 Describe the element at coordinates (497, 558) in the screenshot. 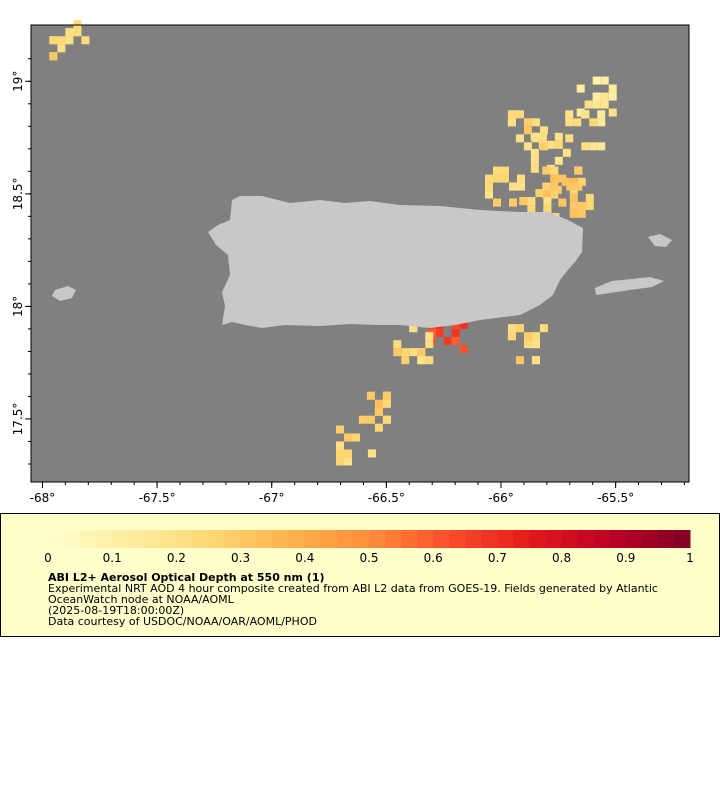

I see `colorbar-tick-label: 0.7` at that location.